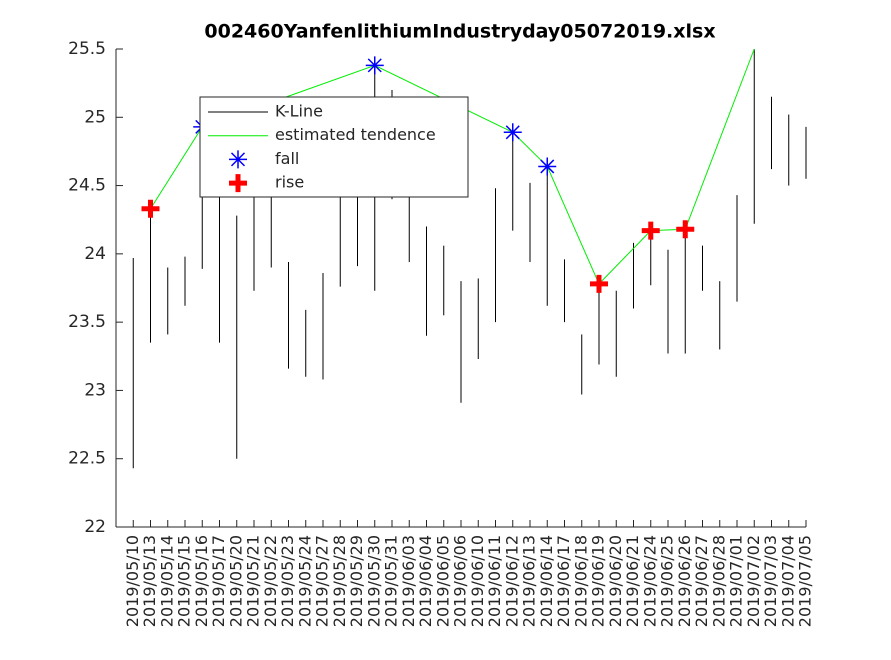  Describe the element at coordinates (235, 581) in the screenshot. I see `x-tick-label: 2019/05/20` at that location.